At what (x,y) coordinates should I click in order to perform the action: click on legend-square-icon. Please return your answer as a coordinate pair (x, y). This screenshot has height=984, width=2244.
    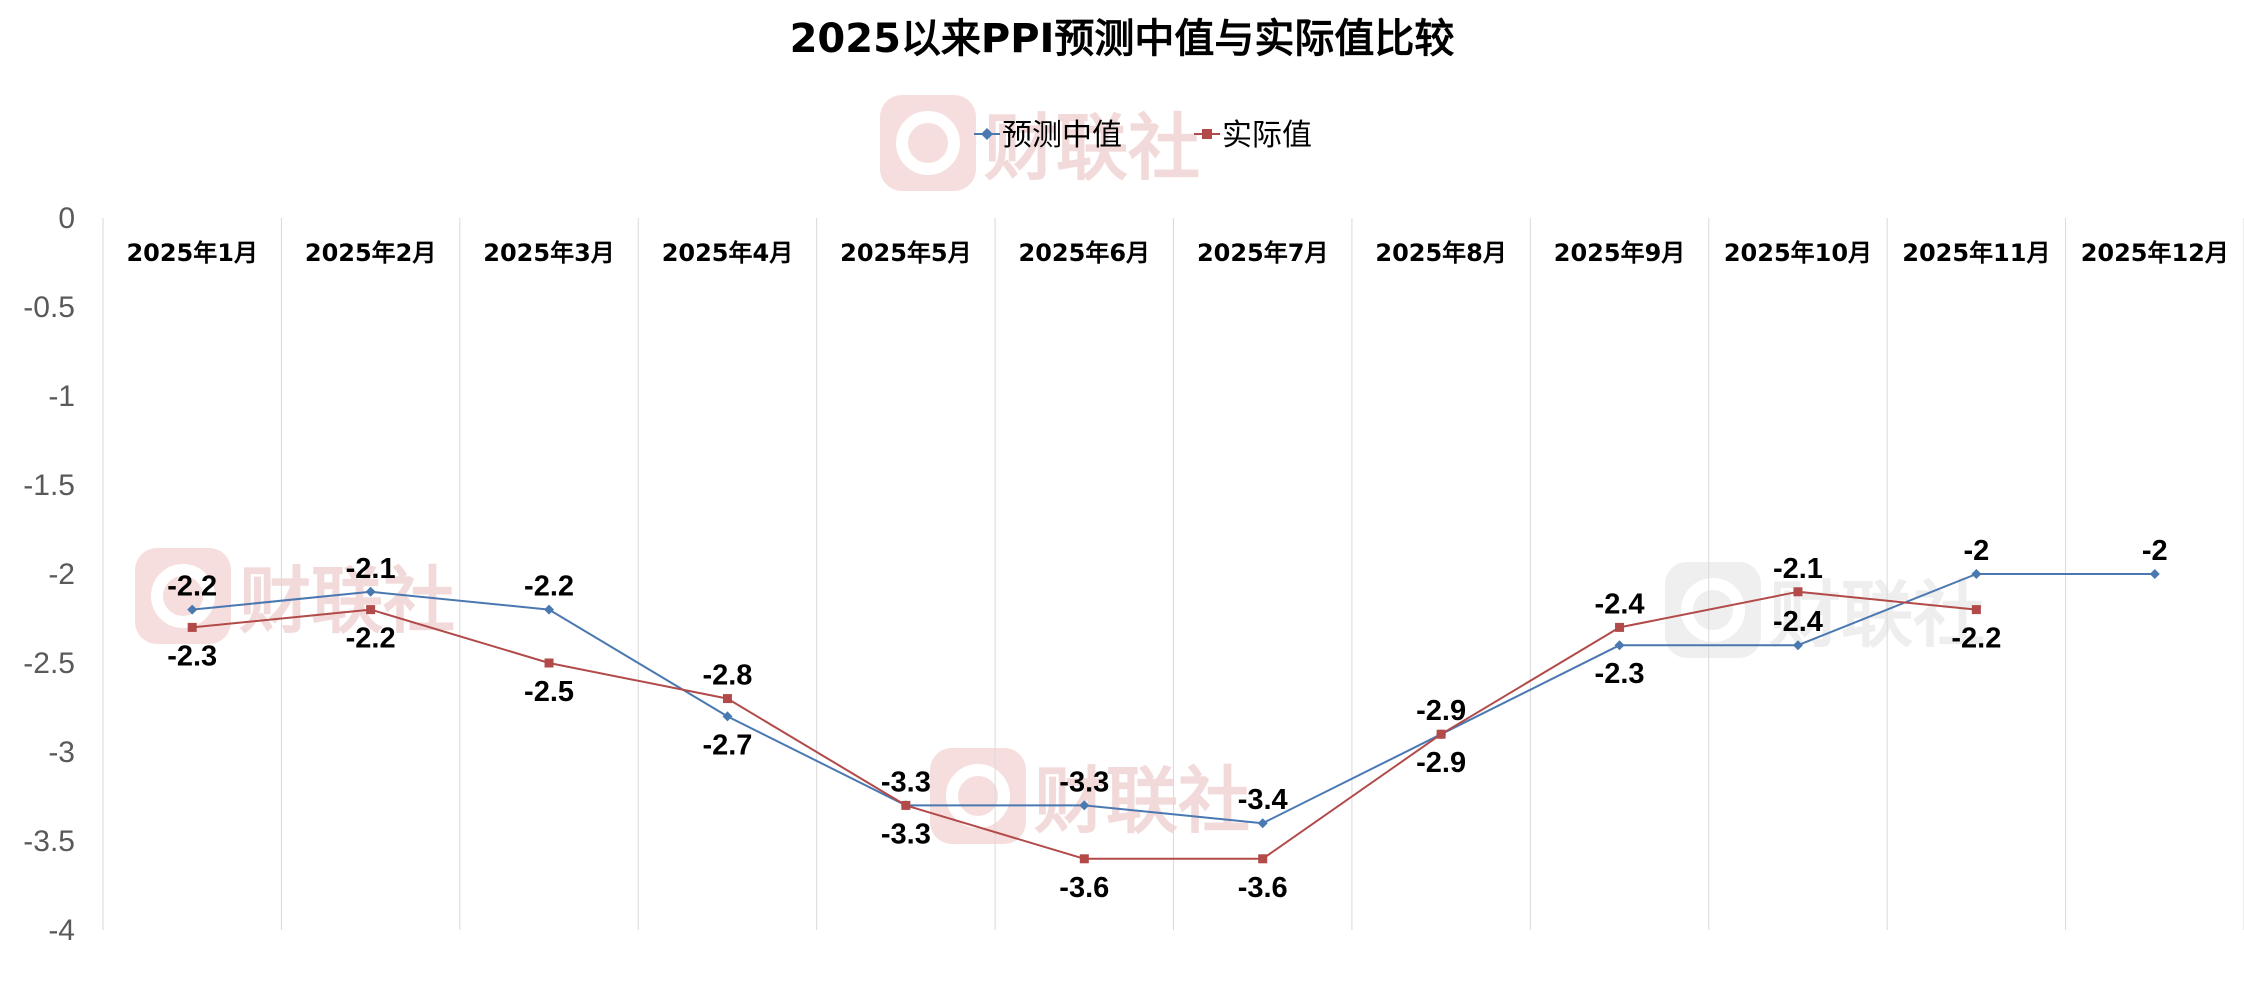
    Looking at the image, I should click on (1207, 134).